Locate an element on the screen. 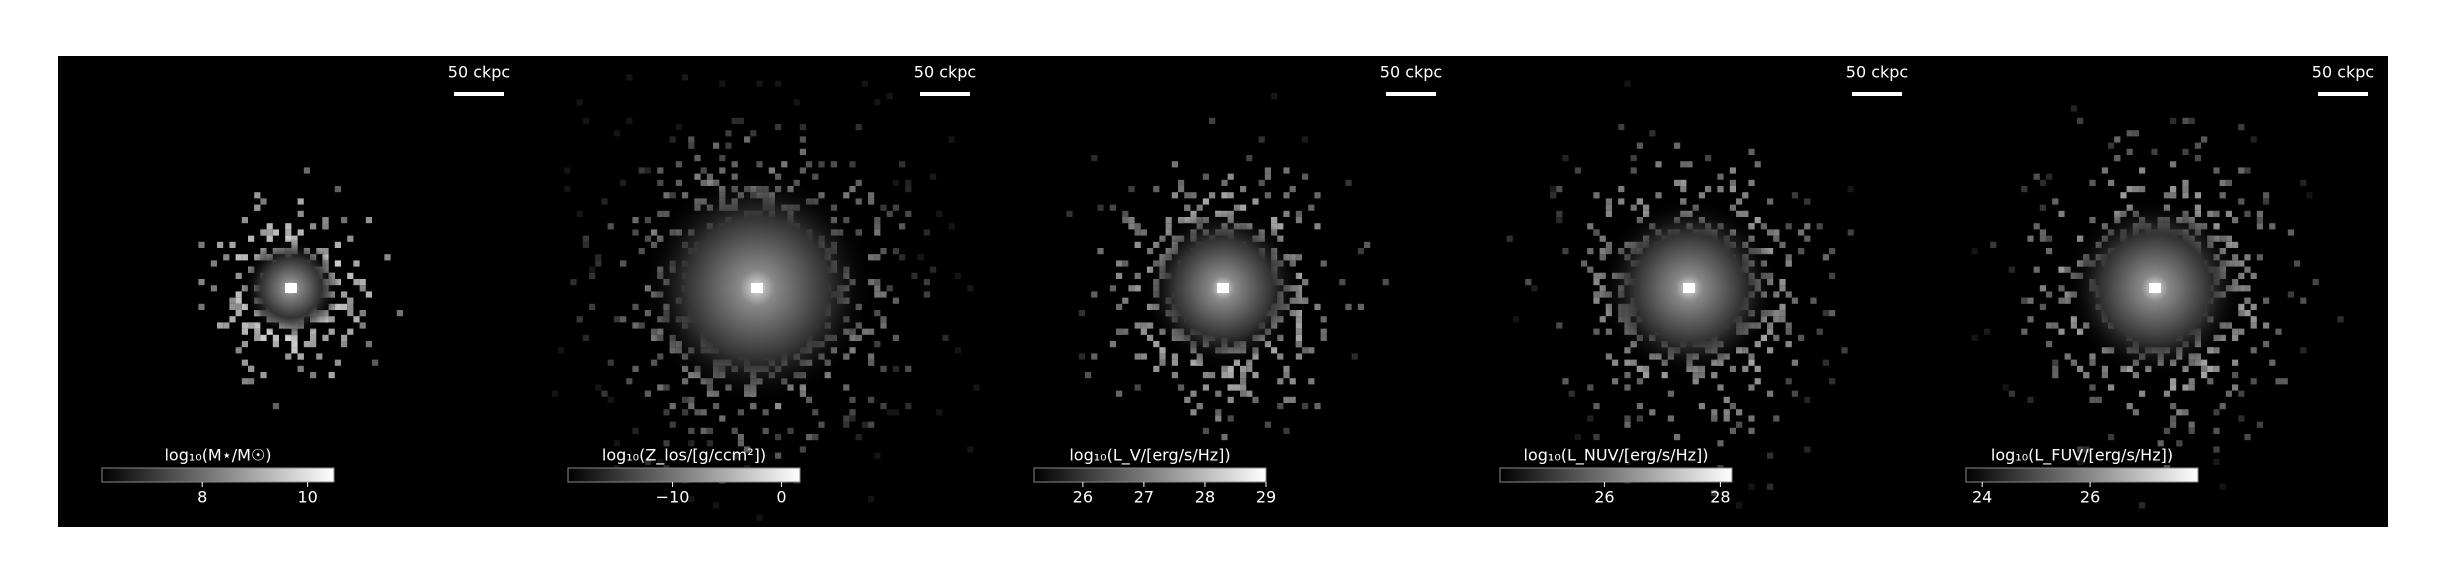  scale-bar-label: 50 ckpc is located at coordinates (1877, 72).